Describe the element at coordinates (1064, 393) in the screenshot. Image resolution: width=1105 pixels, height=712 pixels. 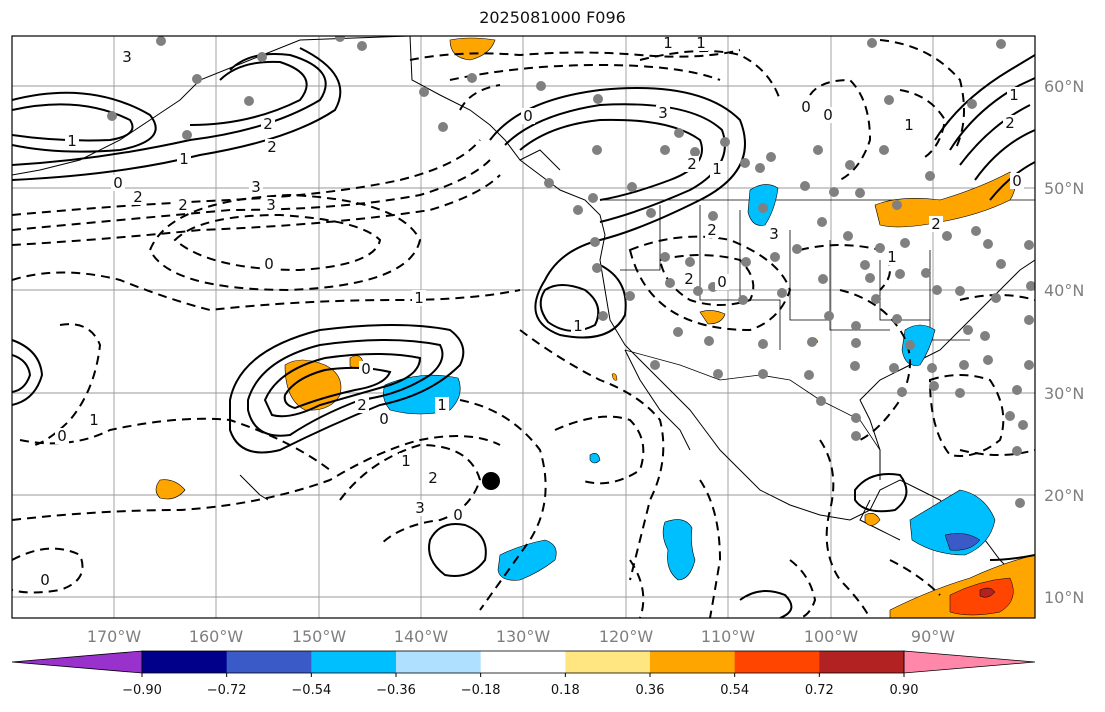
I see `lat-label-30n: 30°N` at that location.